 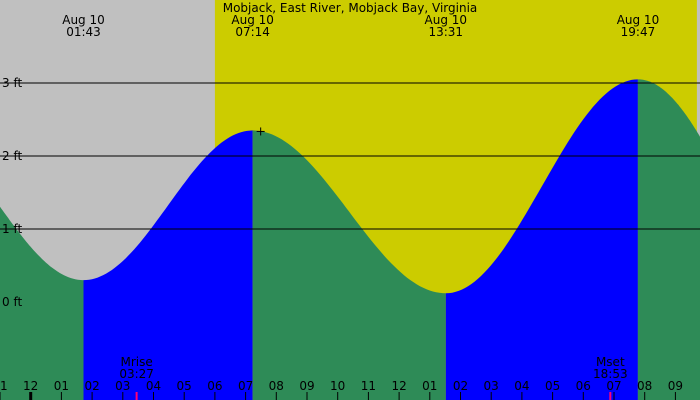 I want to click on moon-event-time: 03:27, so click(x=136, y=374).